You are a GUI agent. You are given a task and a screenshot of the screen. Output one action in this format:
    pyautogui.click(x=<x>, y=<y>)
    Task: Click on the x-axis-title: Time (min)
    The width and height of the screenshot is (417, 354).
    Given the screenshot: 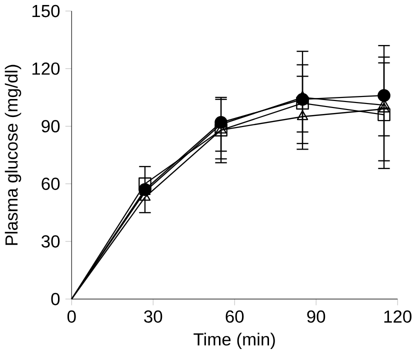 What is the action you would take?
    pyautogui.click(x=234, y=341)
    